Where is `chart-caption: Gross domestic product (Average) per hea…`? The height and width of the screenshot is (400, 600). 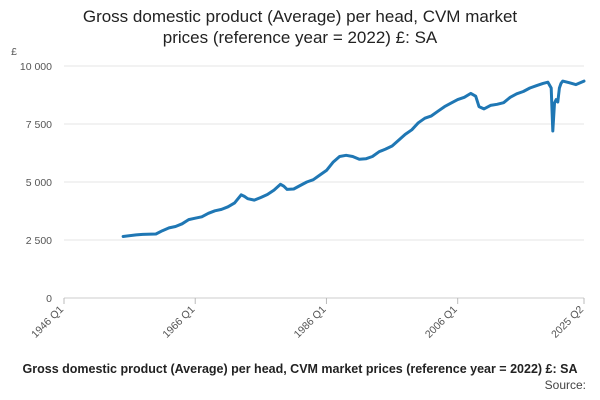
chart-caption: Gross domestic product (Average) per hea… is located at coordinates (300, 369).